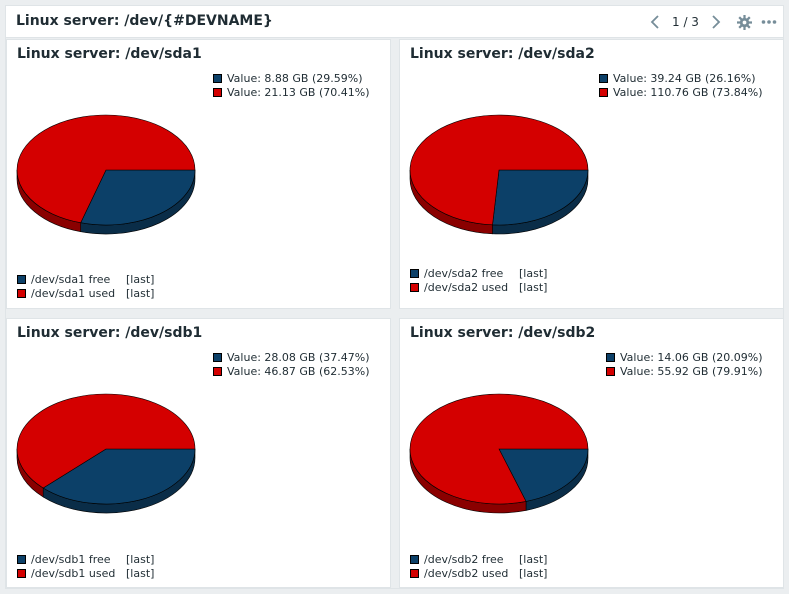  I want to click on value-row-free: Value: 39.24 GB (26.16%), so click(681, 78).